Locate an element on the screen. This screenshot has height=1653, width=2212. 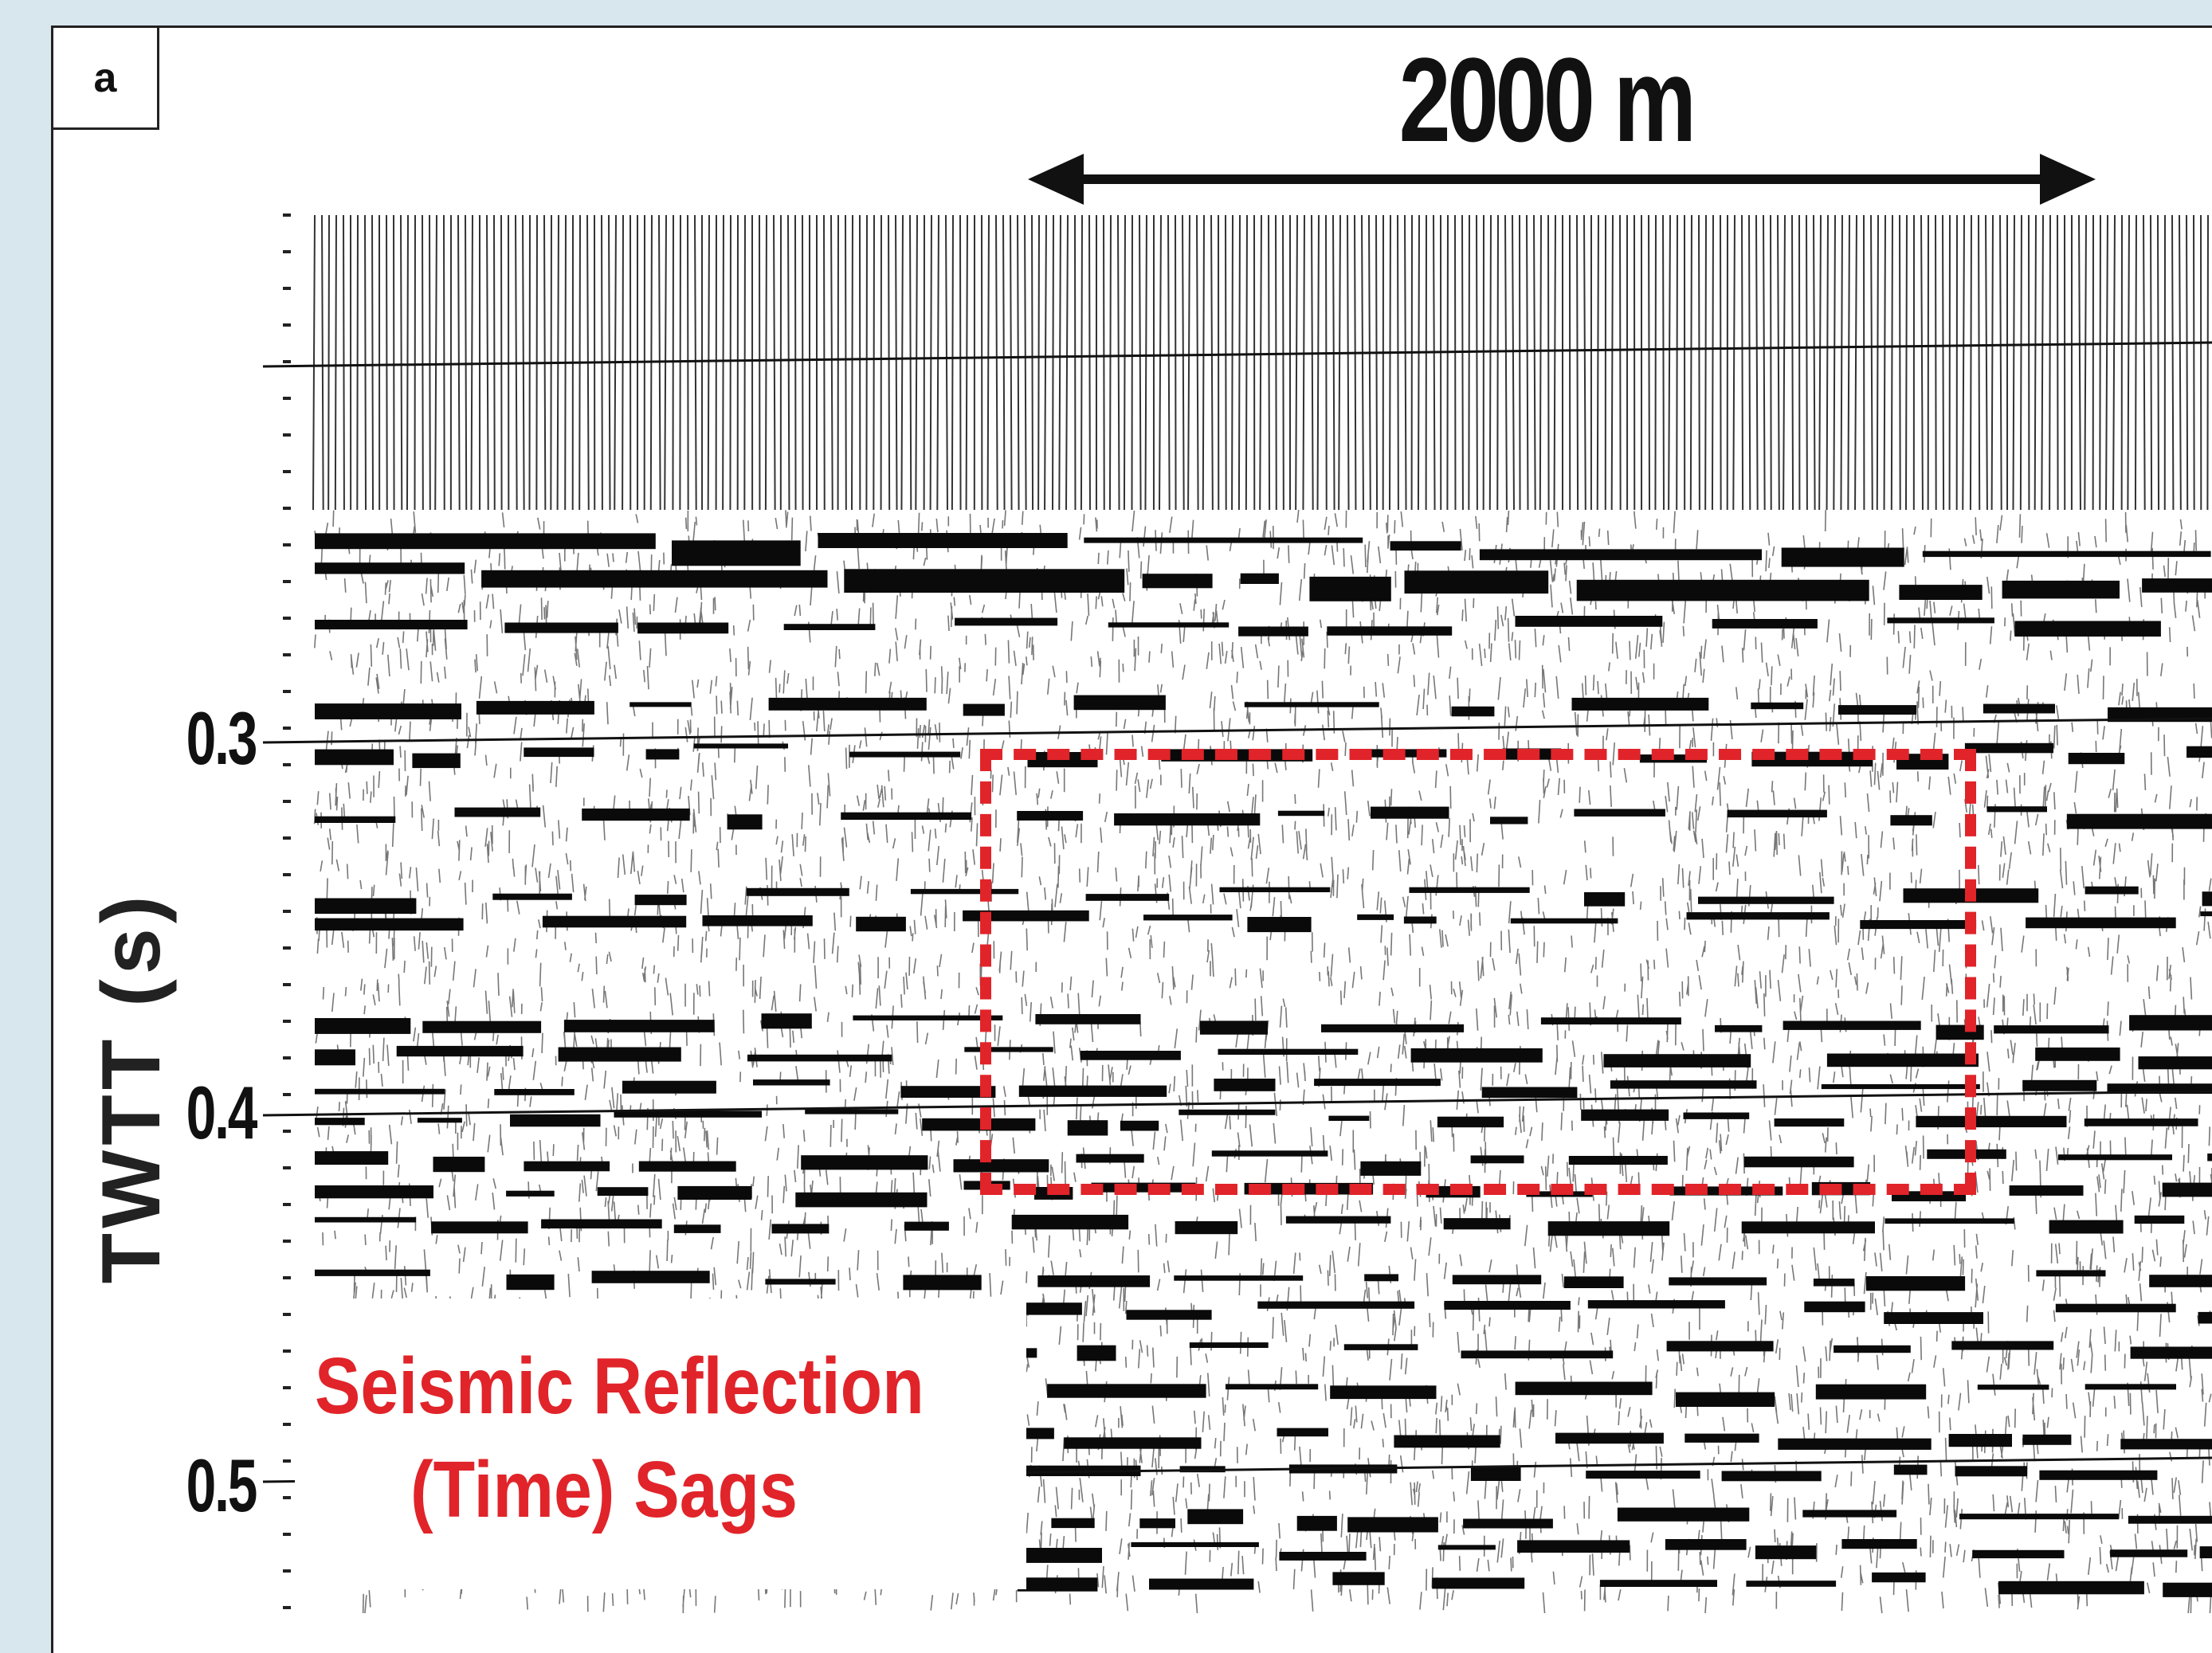
axis-title: TWTT (s) is located at coordinates (131, 1087).